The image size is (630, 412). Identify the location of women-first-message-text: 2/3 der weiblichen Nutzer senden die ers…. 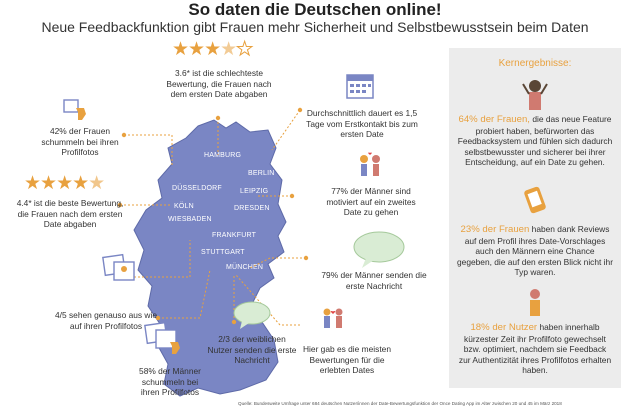
(252, 350).